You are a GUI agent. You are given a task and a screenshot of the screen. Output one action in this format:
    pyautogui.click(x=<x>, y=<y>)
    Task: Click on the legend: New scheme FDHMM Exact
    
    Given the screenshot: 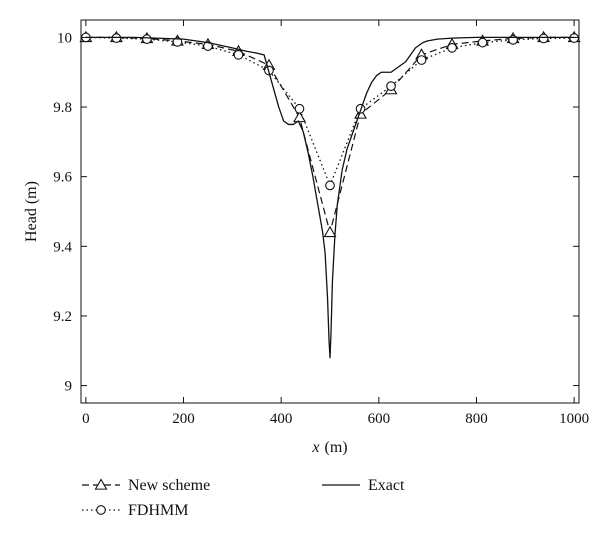 What is the action you would take?
    pyautogui.click(x=243, y=498)
    